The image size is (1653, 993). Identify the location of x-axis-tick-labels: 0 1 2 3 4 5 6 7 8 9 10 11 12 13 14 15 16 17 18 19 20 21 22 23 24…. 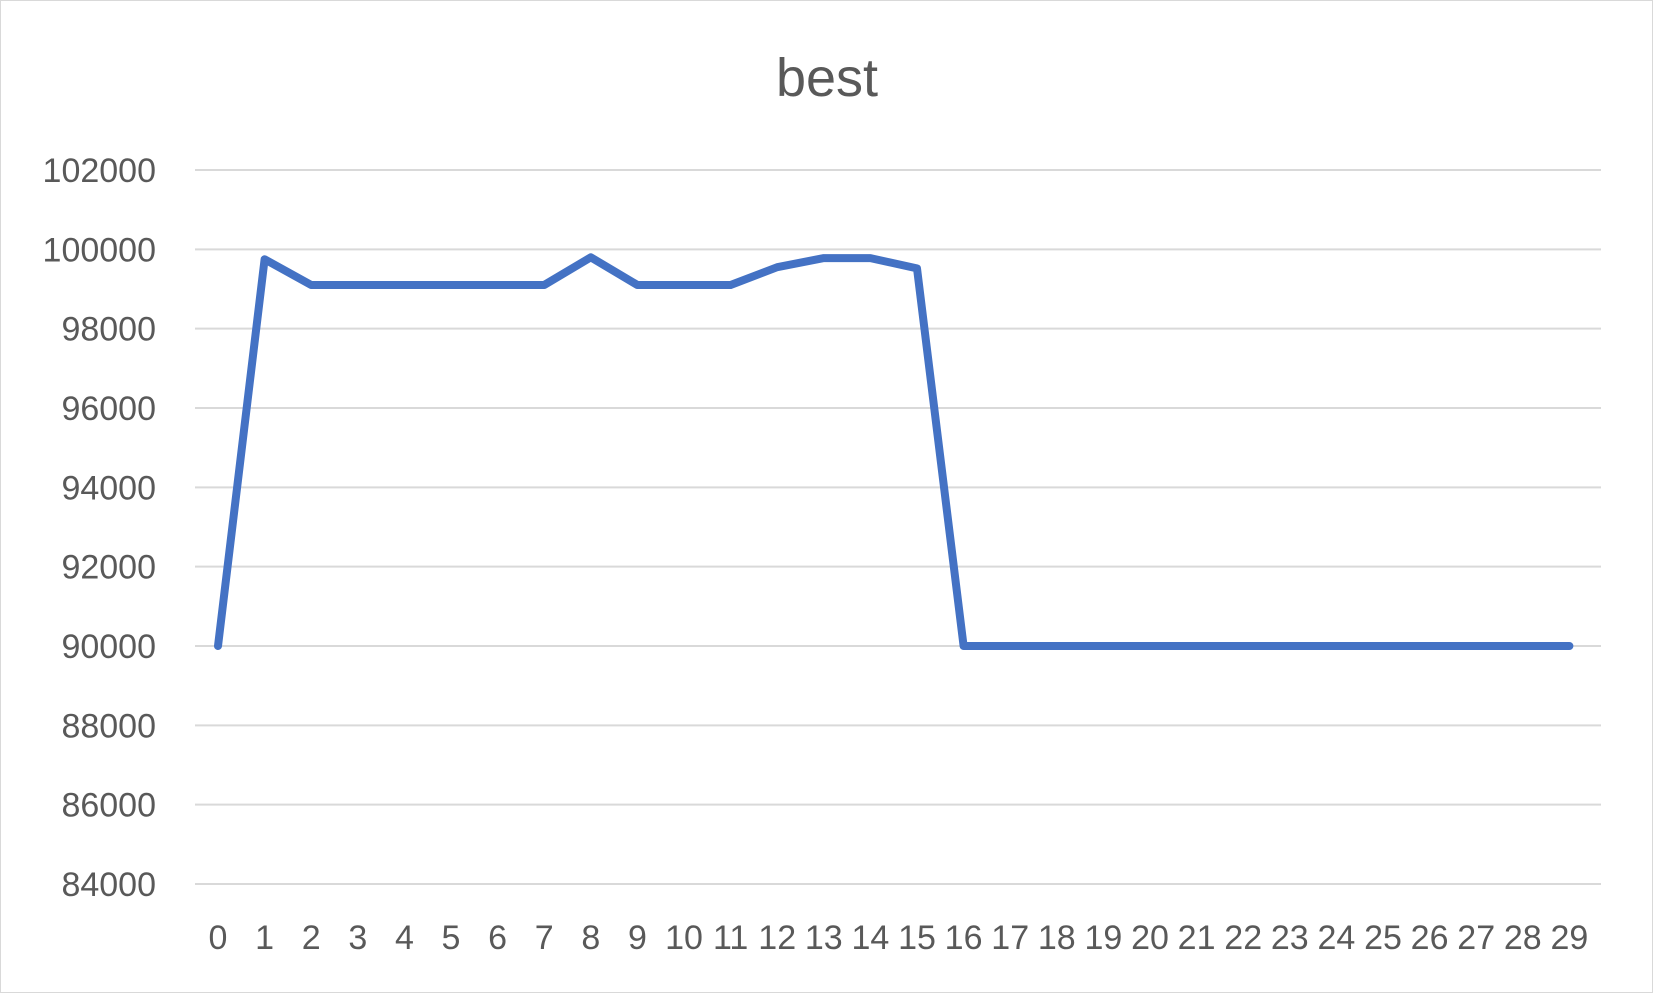
(899, 938).